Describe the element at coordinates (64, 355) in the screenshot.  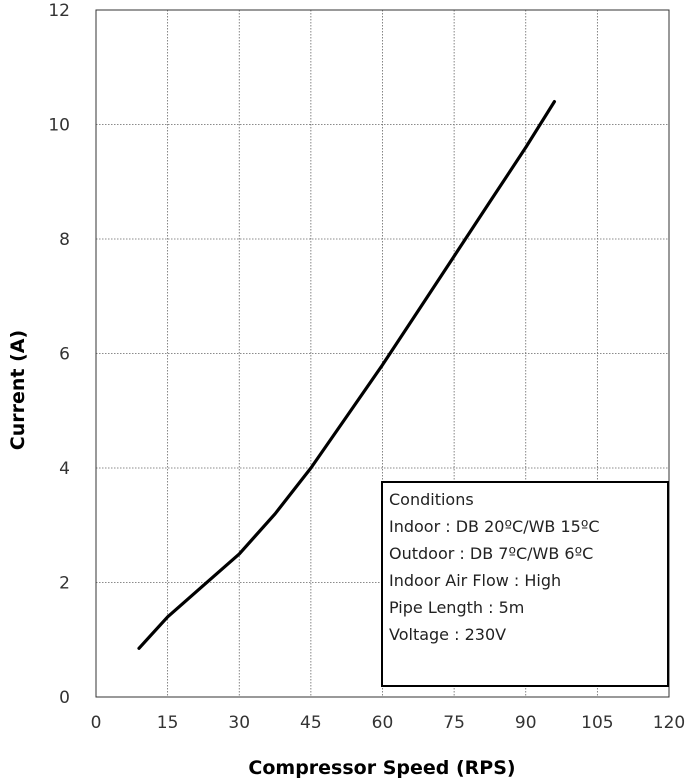
I see `y-tick-label: 6` at that location.